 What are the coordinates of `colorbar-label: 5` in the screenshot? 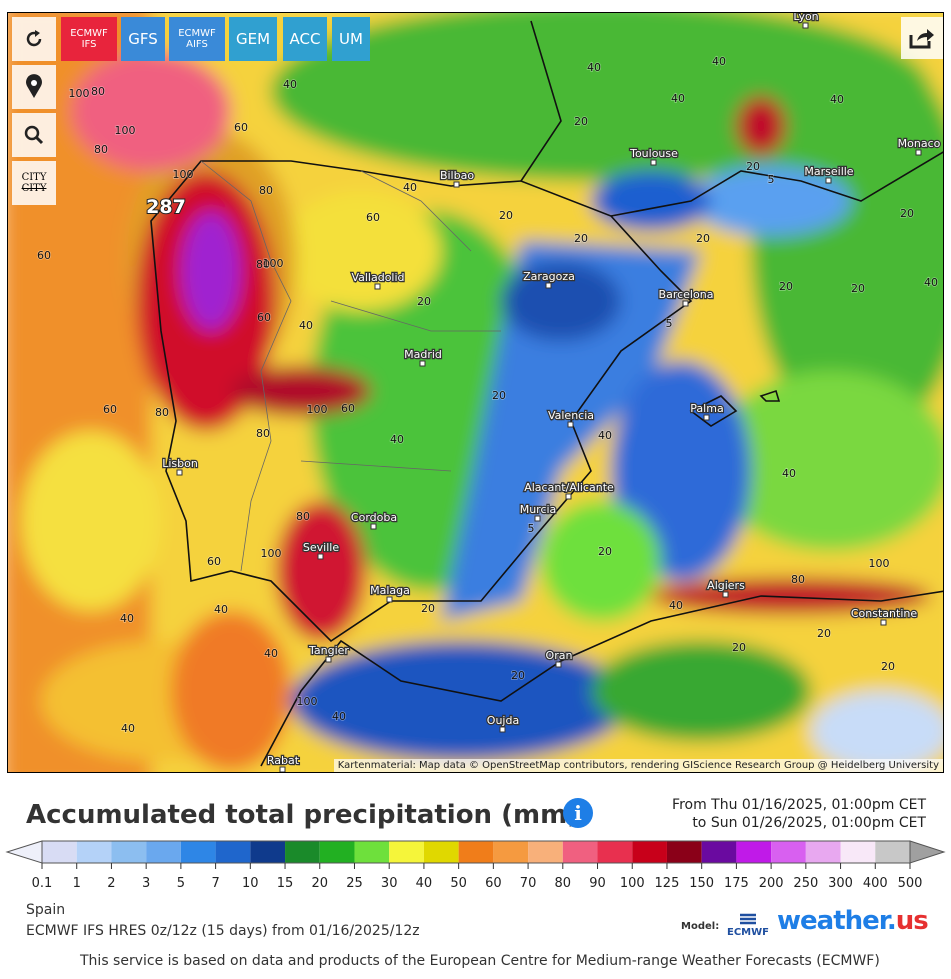 It's located at (181, 883).